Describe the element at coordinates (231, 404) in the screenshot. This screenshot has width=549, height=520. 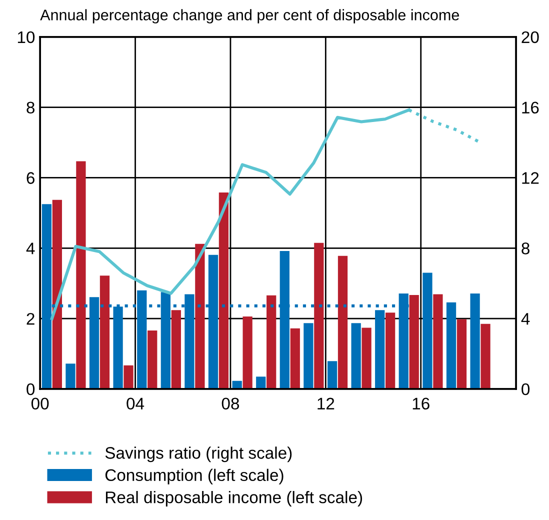
I see `x-tick-label: 08` at that location.